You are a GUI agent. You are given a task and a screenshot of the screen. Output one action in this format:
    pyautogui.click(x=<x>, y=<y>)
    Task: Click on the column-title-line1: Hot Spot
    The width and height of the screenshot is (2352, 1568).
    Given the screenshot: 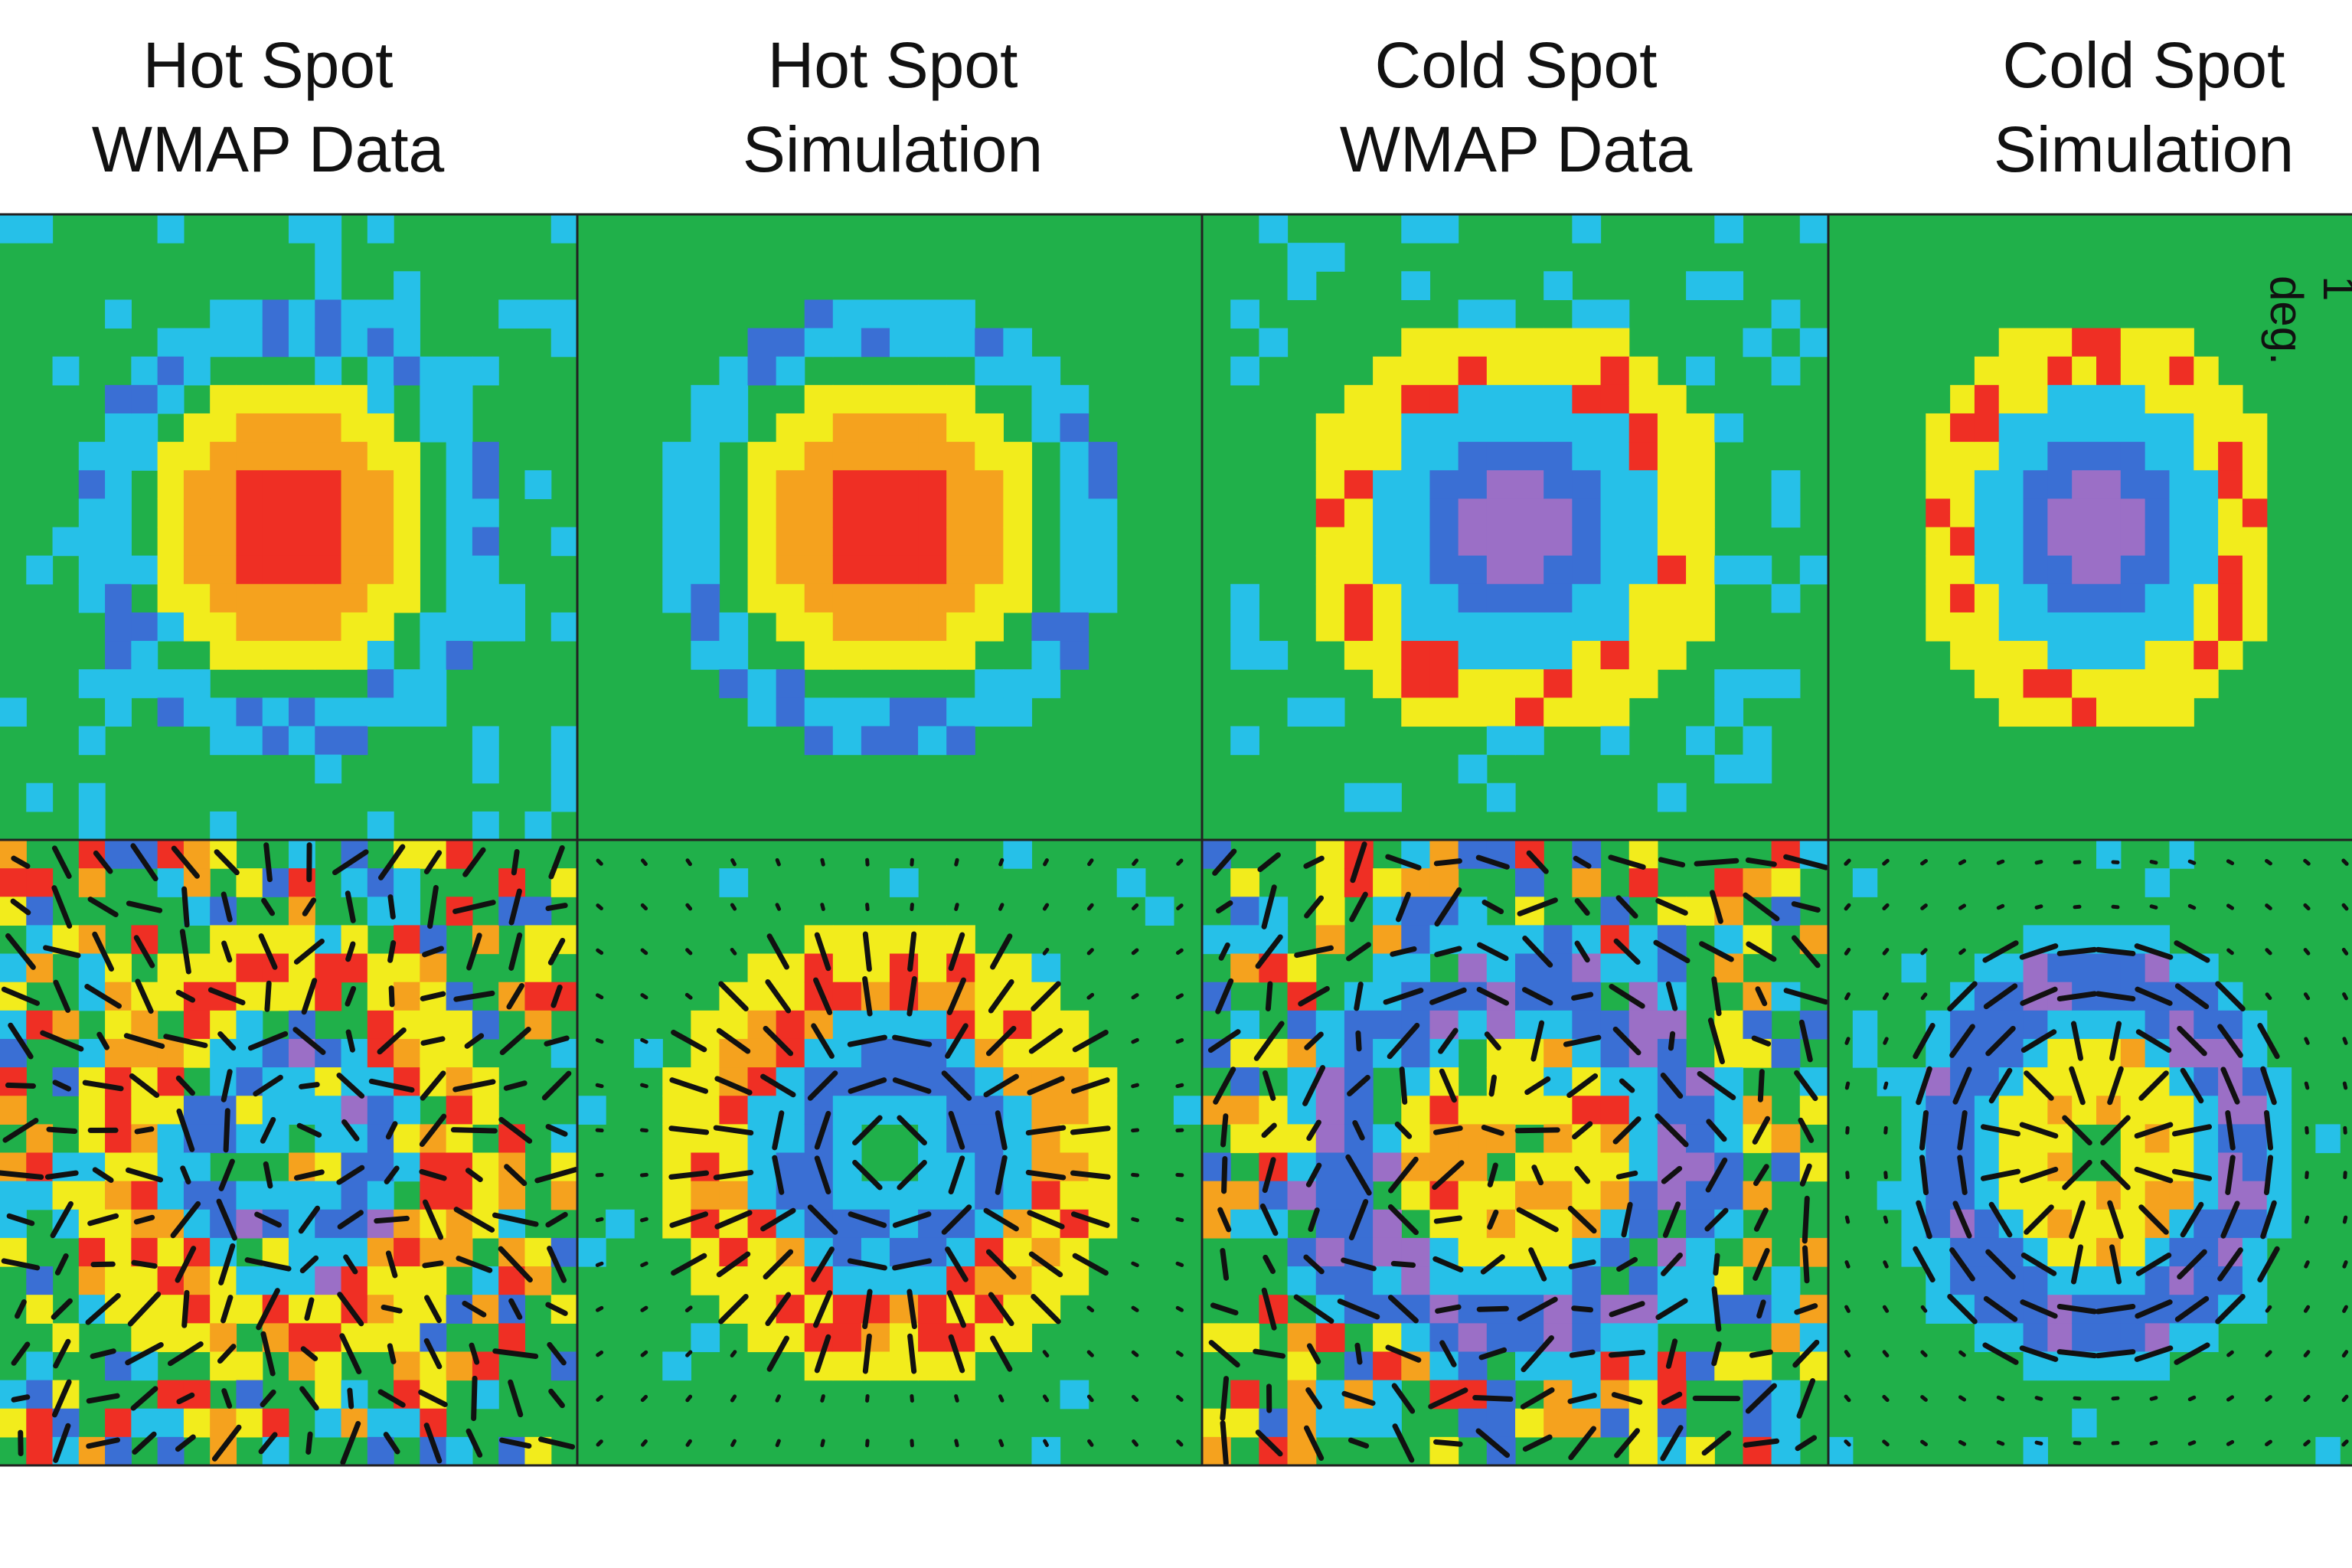 What is the action you would take?
    pyautogui.click(x=892, y=65)
    